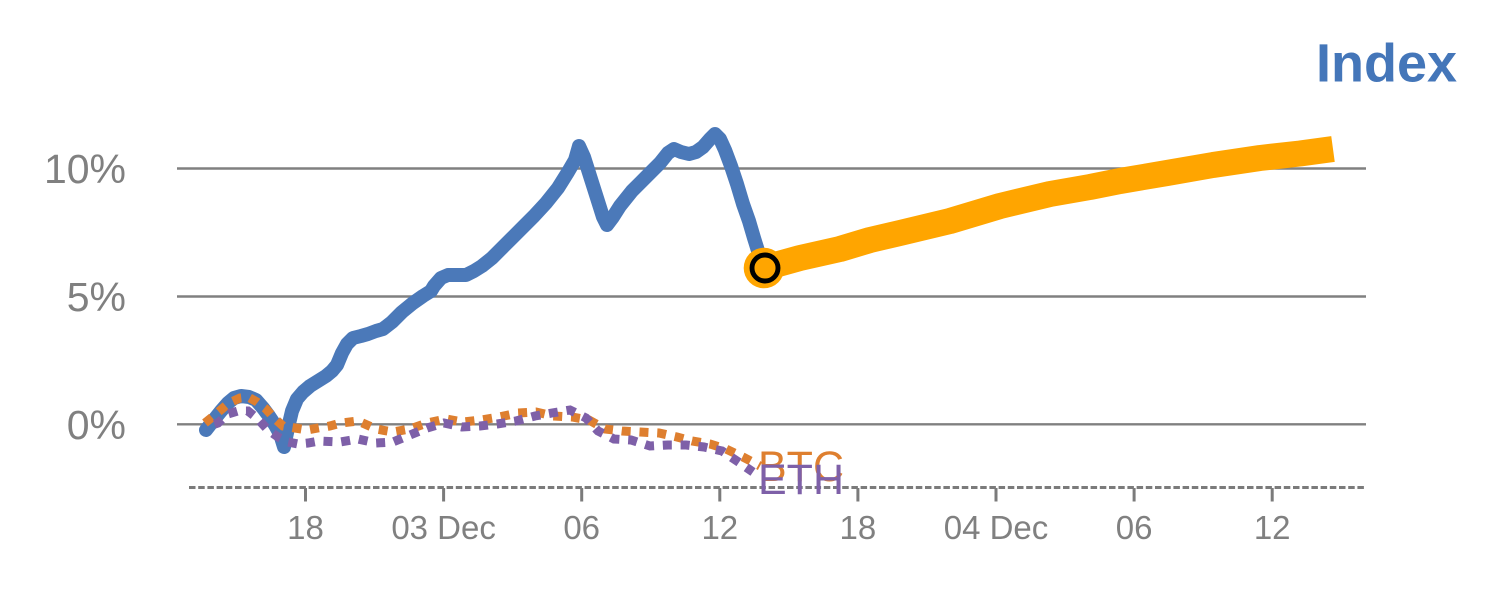 The image size is (1500, 600). What do you see at coordinates (1386, 64) in the screenshot?
I see `svg-text: Index` at bounding box center [1386, 64].